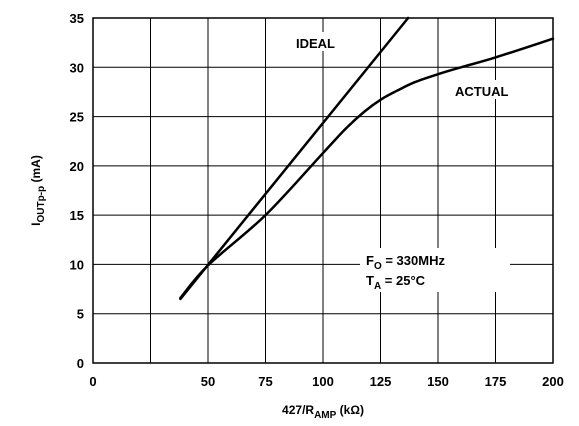  Describe the element at coordinates (370, 260) in the screenshot. I see `condition-frequency-symbol: F` at that location.